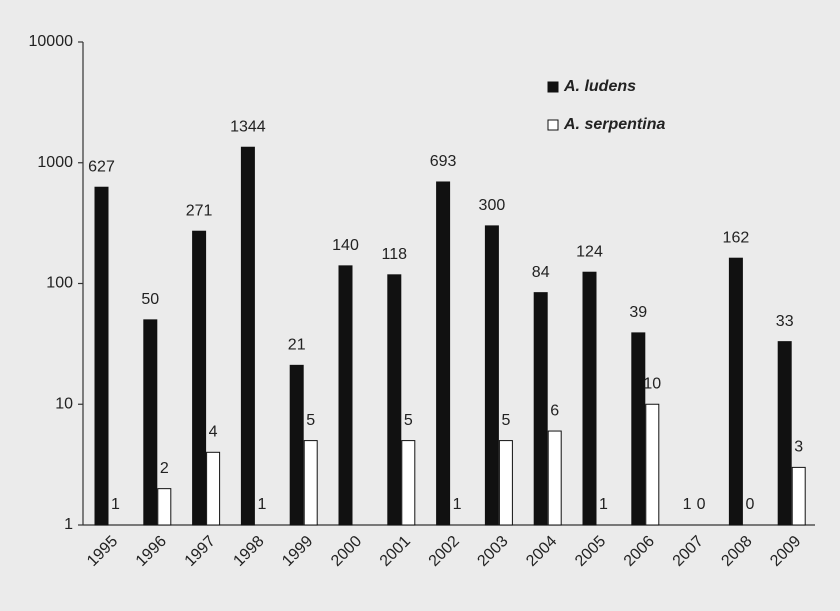 The width and height of the screenshot is (840, 611). Describe the element at coordinates (102, 551) in the screenshot. I see `x-tick-label: 1995` at that location.